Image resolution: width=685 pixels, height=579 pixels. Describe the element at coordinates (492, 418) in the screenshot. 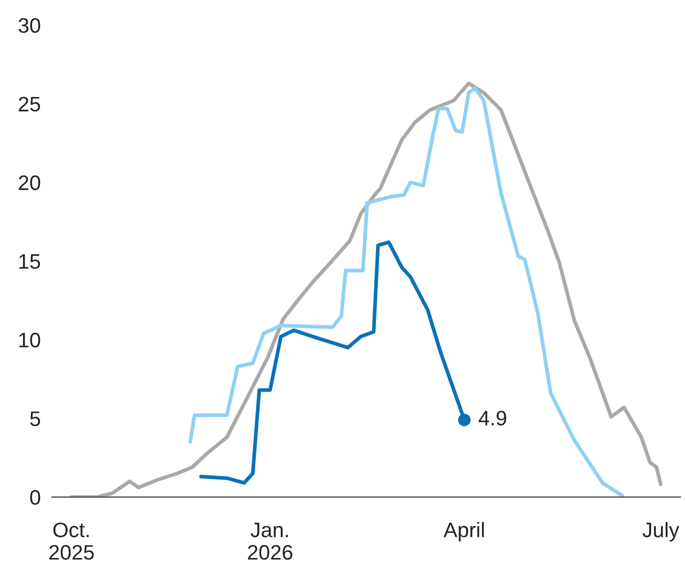

I see `data-label: 4.9` at that location.